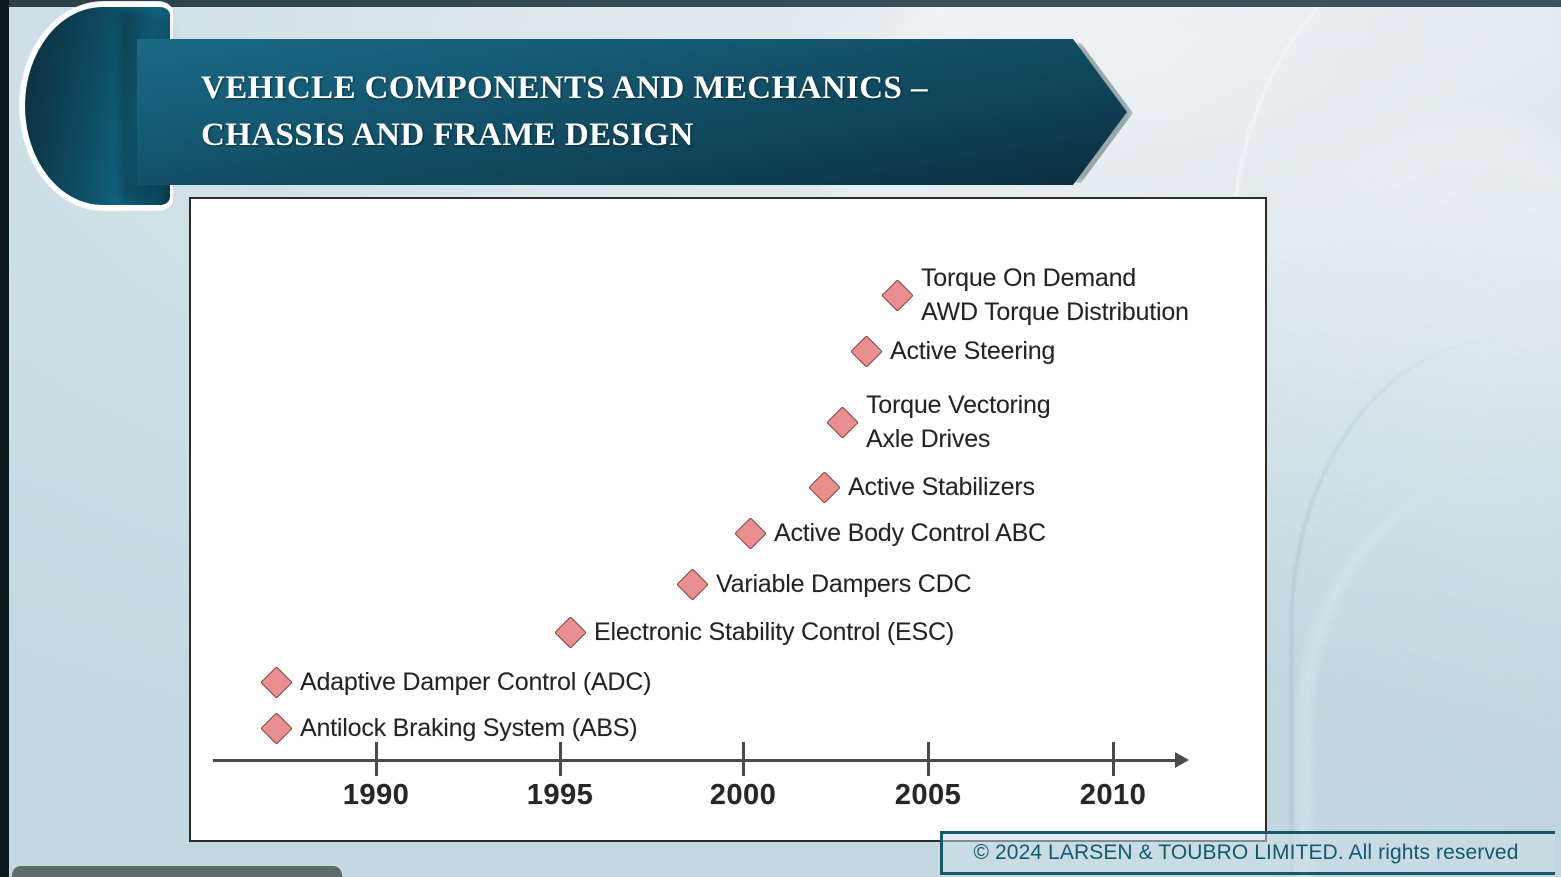 This screenshot has height=877, width=1561. What do you see at coordinates (743, 795) in the screenshot?
I see `axis-tick-label: 2000` at bounding box center [743, 795].